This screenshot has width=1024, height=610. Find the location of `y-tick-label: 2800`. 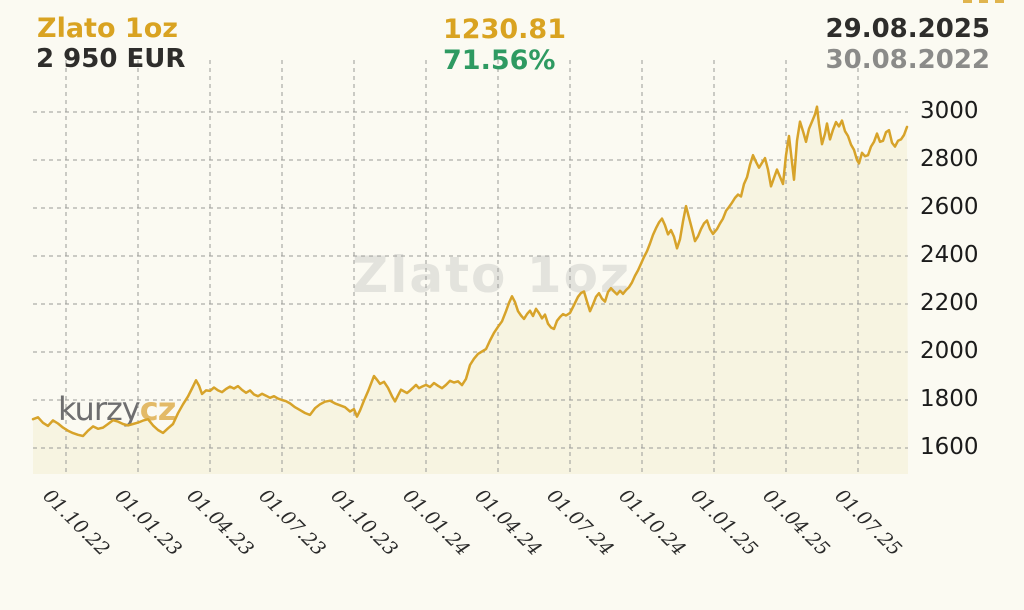

y-tick-label: 2800 is located at coordinates (949, 159).